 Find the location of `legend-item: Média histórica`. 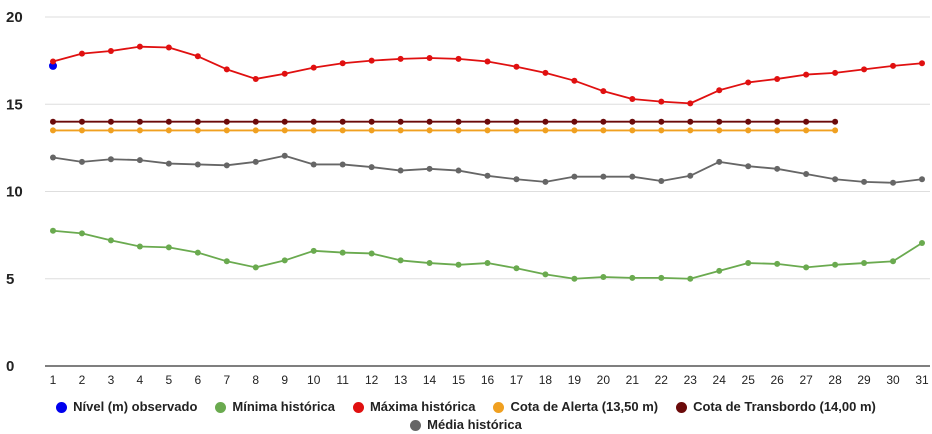

legend-item: Média histórica is located at coordinates (466, 425).